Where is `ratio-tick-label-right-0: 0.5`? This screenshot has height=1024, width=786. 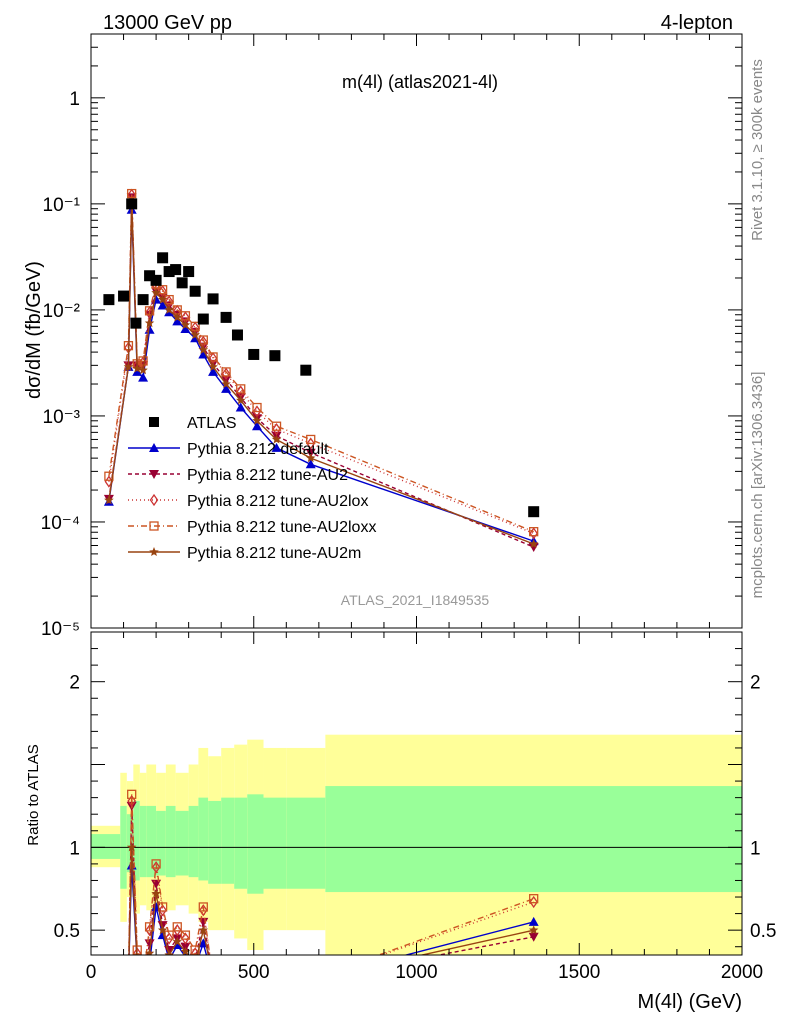
ratio-tick-label-right-0: 0.5 is located at coordinates (763, 931).